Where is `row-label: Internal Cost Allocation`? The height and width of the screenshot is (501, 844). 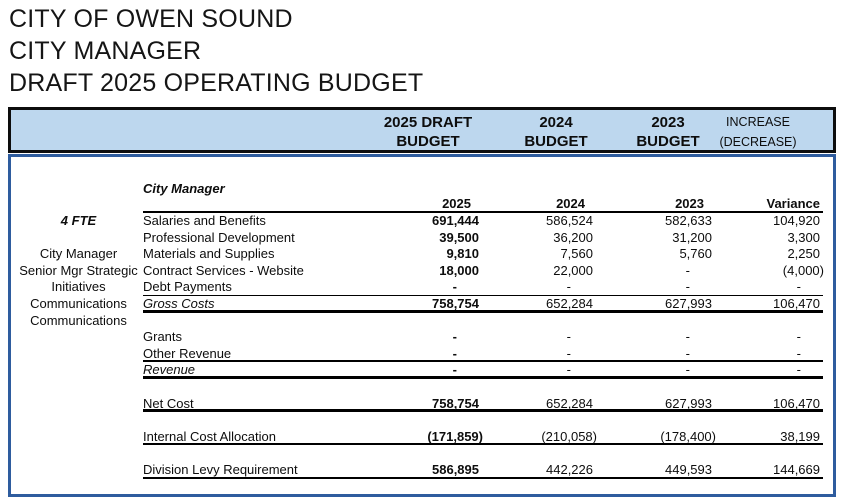 row-label: Internal Cost Allocation is located at coordinates (209, 436).